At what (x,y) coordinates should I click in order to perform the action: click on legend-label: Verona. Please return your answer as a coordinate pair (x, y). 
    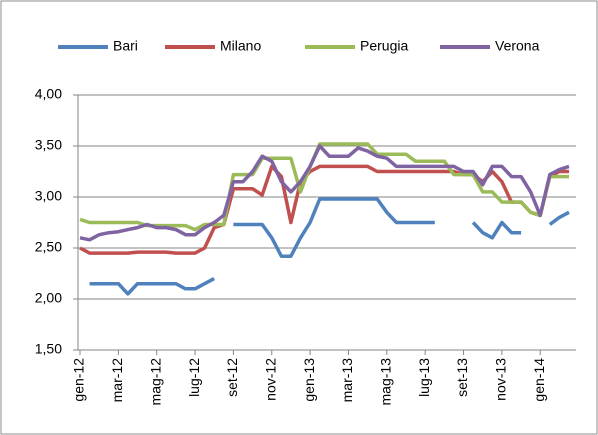
    Looking at the image, I should click on (517, 46).